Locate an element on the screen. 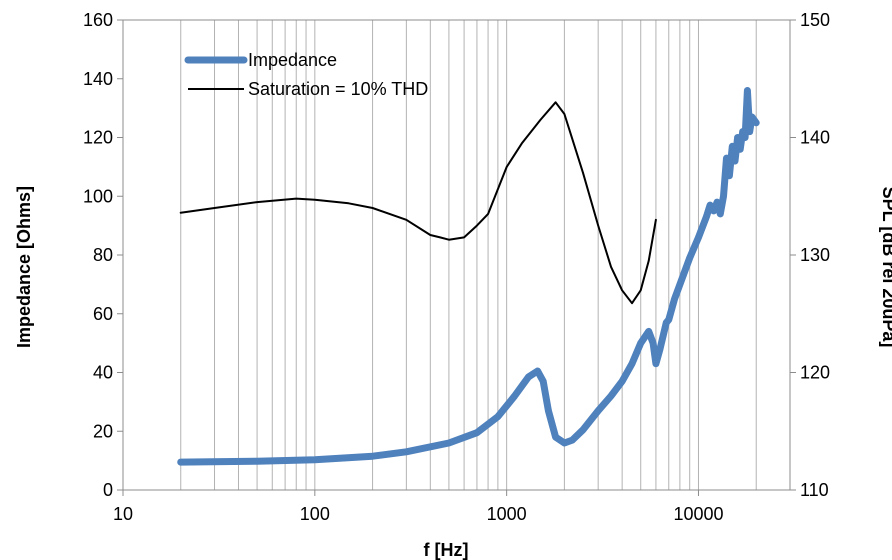  y2-tick-label: 120 is located at coordinates (815, 373).